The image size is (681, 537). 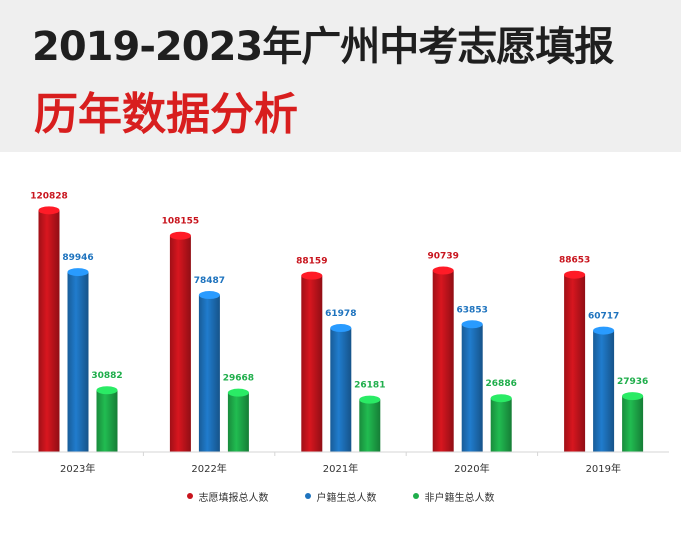 I want to click on data-label: 108155, so click(x=181, y=222).